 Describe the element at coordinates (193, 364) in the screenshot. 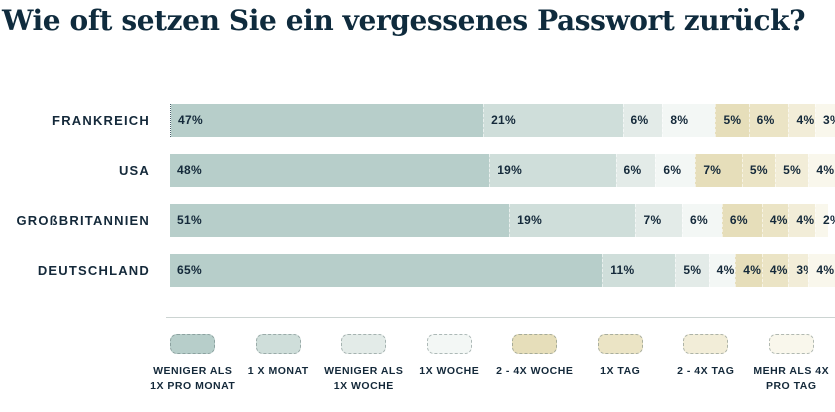

I see `legend-item: WENIGER ALS 1X PRO MONAT` at that location.